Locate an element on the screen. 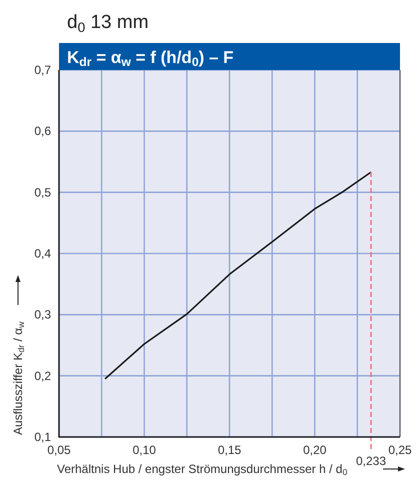 The image size is (417, 480). chart-title: K$_{dr}$ = α$_{w}$ = f (h/d$_{0}$) – F is located at coordinates (150, 58).